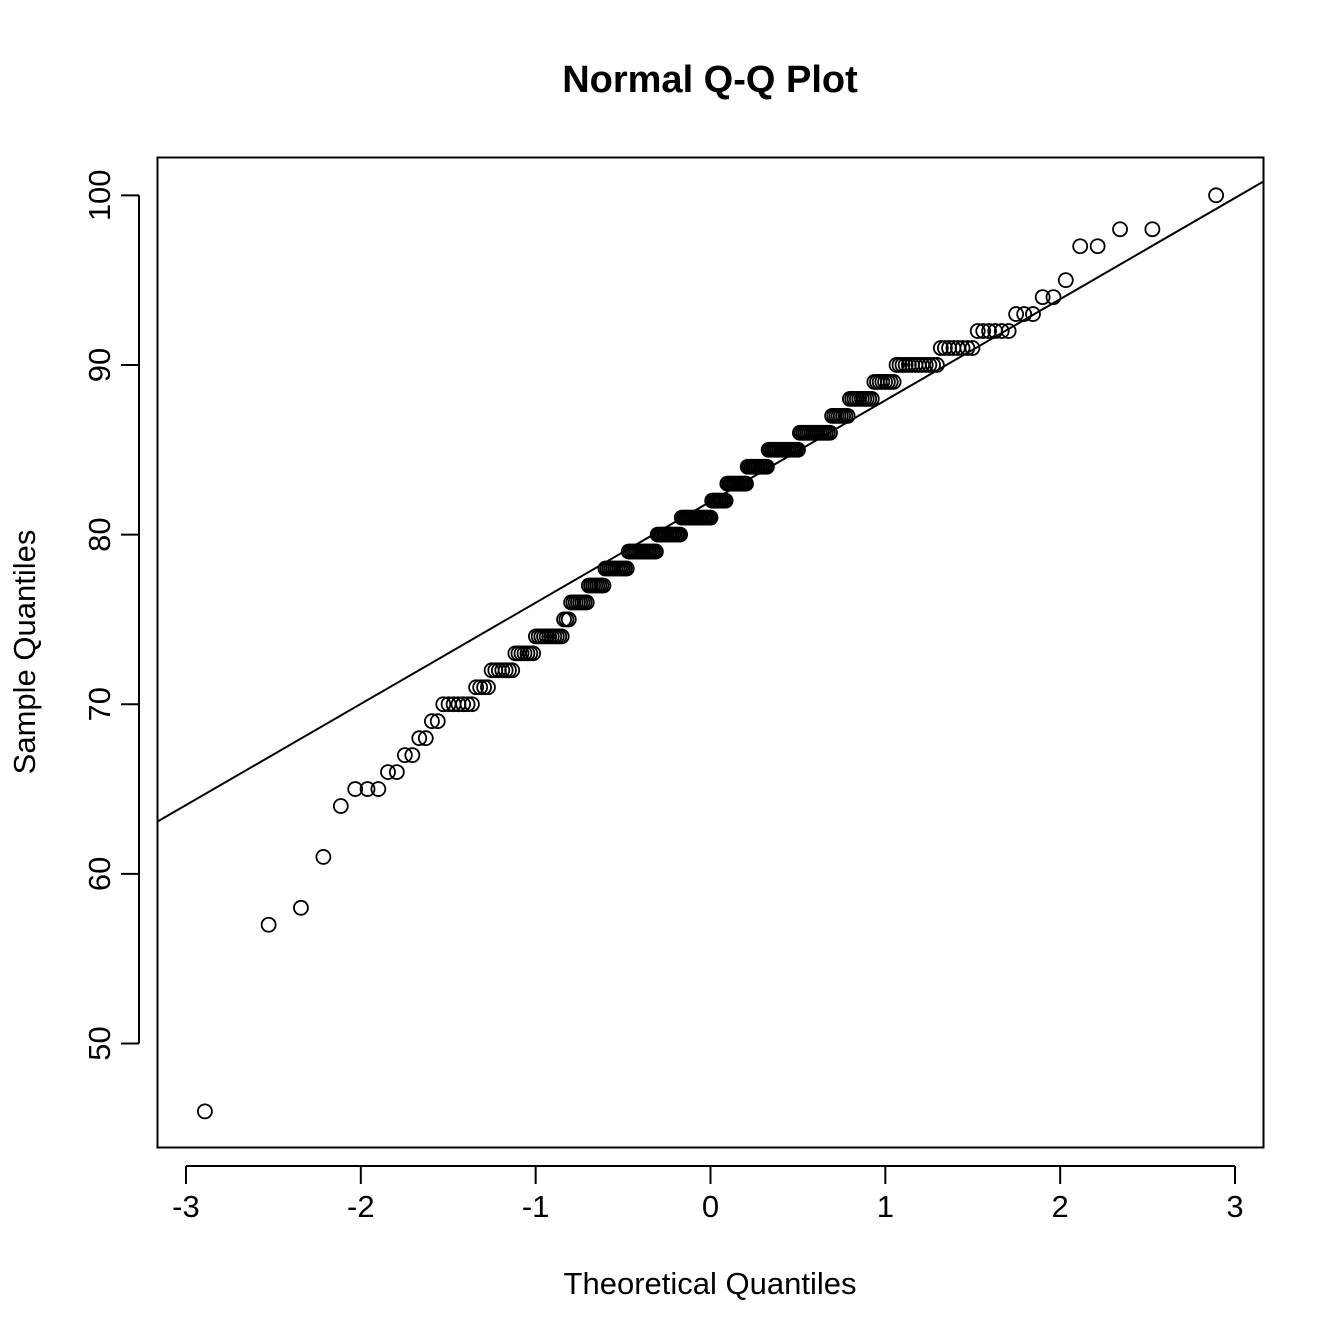 The image size is (1344, 1344). What do you see at coordinates (710, 1283) in the screenshot?
I see `x-axis-label: Theoretical Quantiles` at bounding box center [710, 1283].